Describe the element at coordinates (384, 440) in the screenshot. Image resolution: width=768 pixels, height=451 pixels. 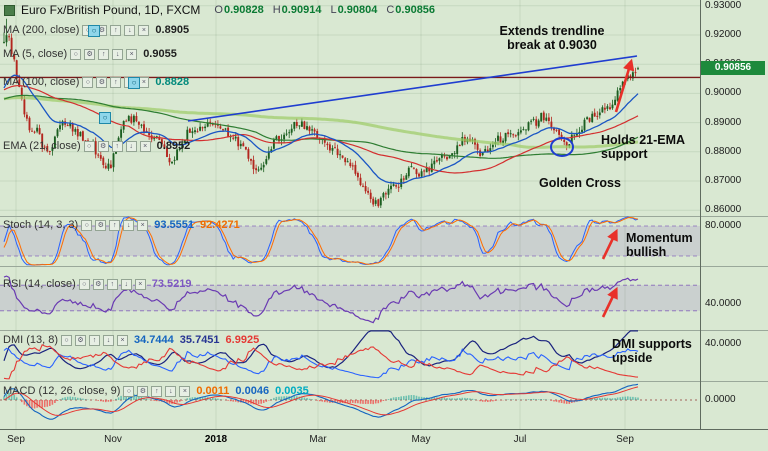
I see `time-axis: Sep Nov 2018 Mar May Jul Sep` at that location.